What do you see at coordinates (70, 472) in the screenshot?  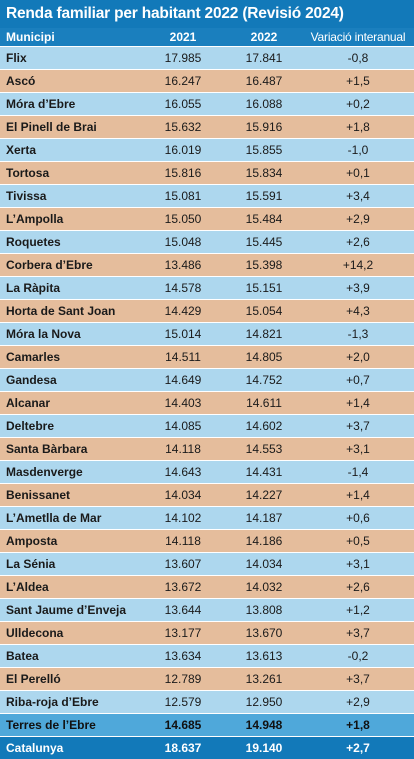 I see `cell-municipi: Masdenverge` at bounding box center [70, 472].